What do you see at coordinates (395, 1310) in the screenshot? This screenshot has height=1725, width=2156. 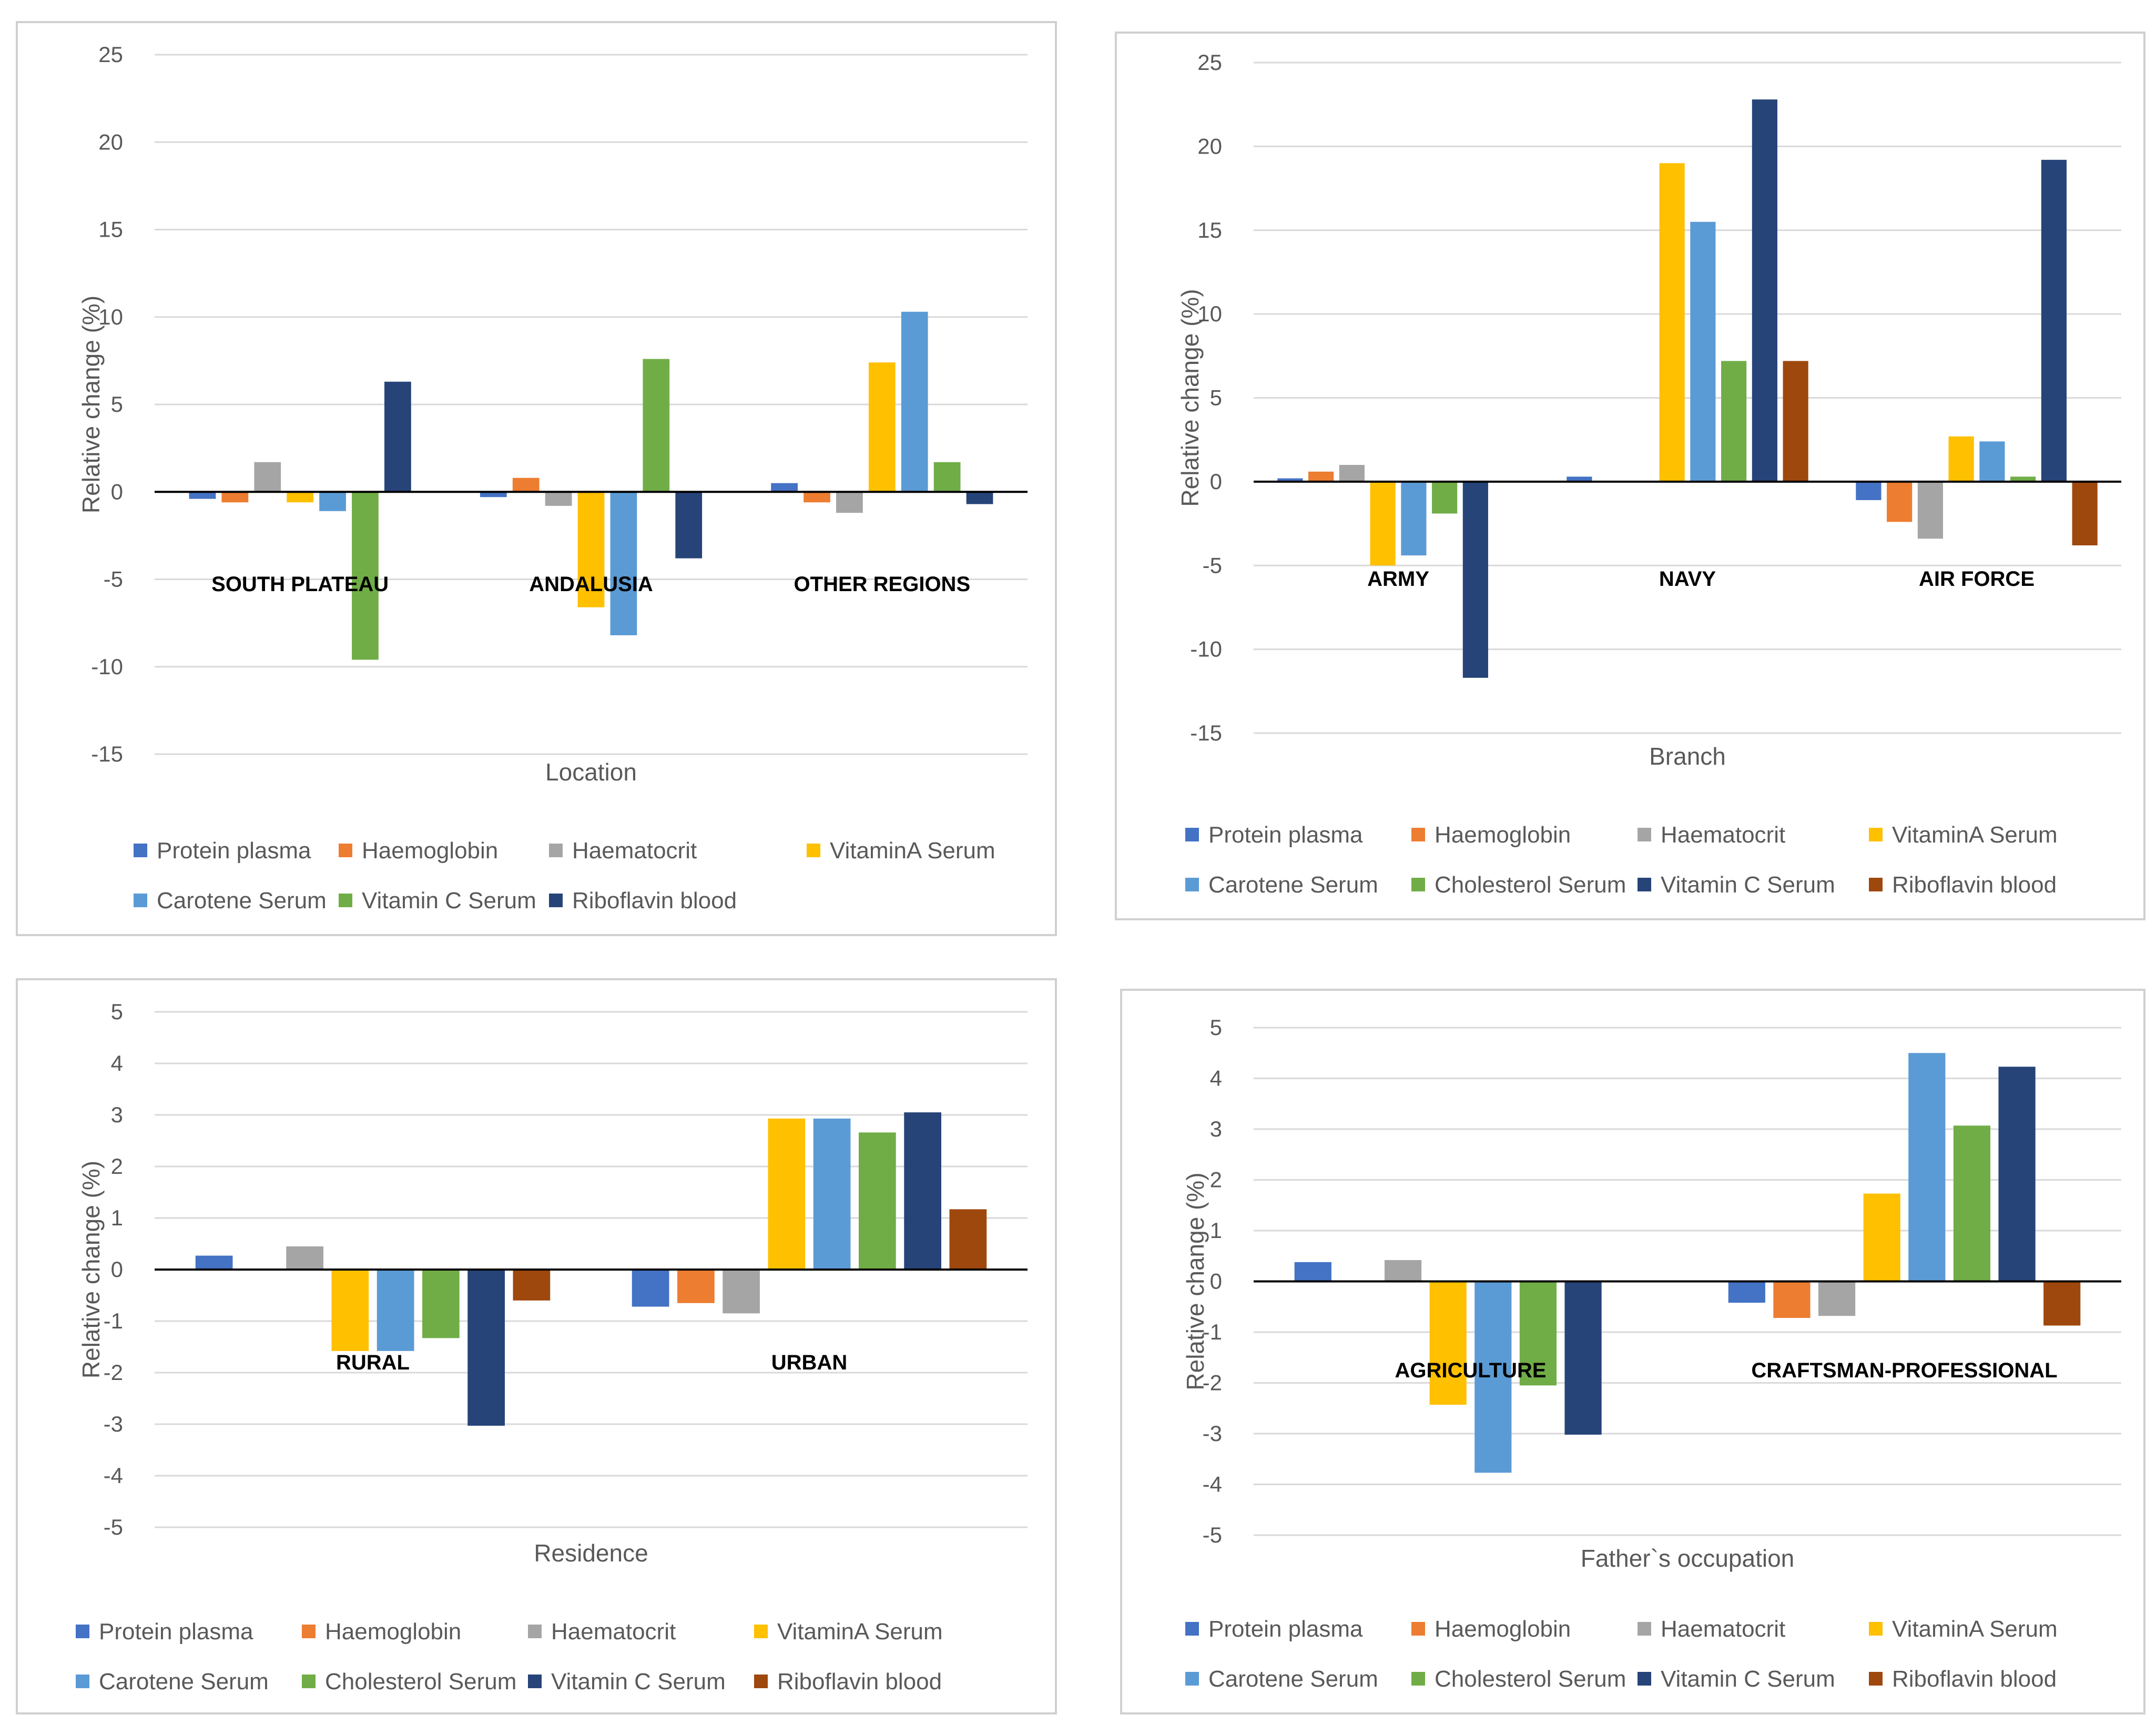 I see `bar-rural-carotene-serum` at bounding box center [395, 1310].